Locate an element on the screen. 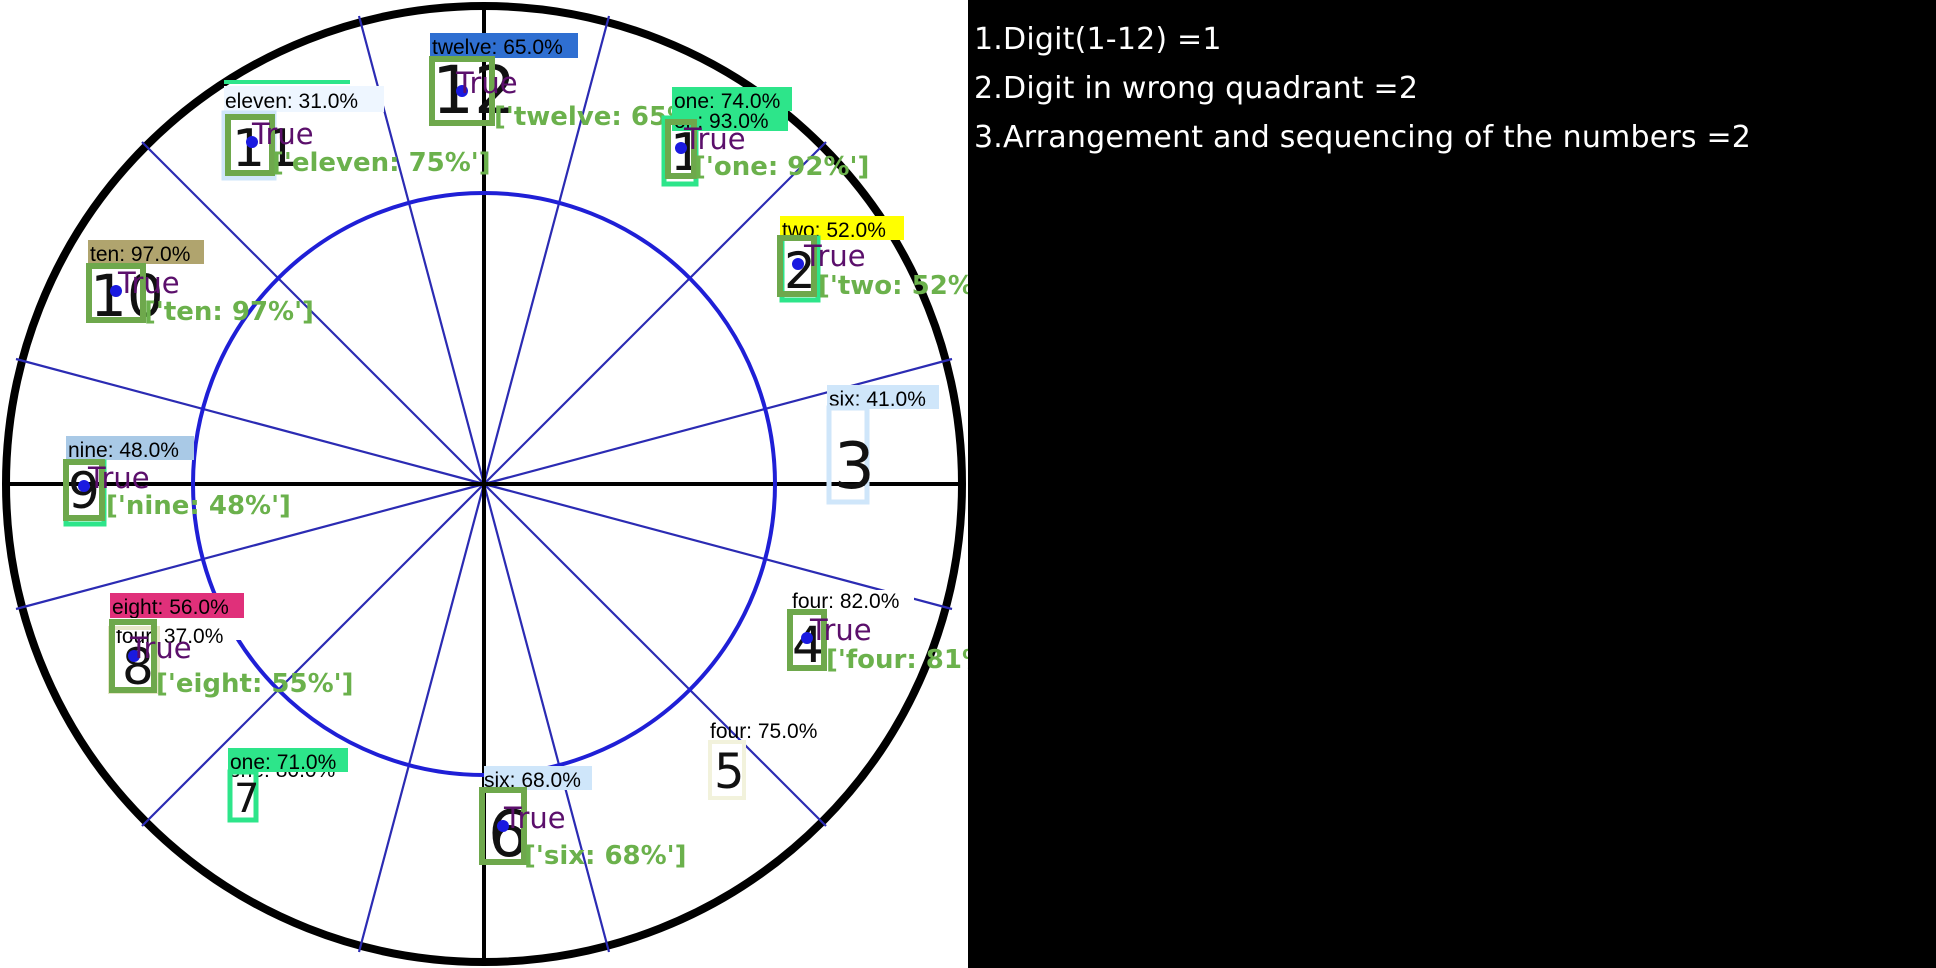  center-dot-six is located at coordinates (503, 826).